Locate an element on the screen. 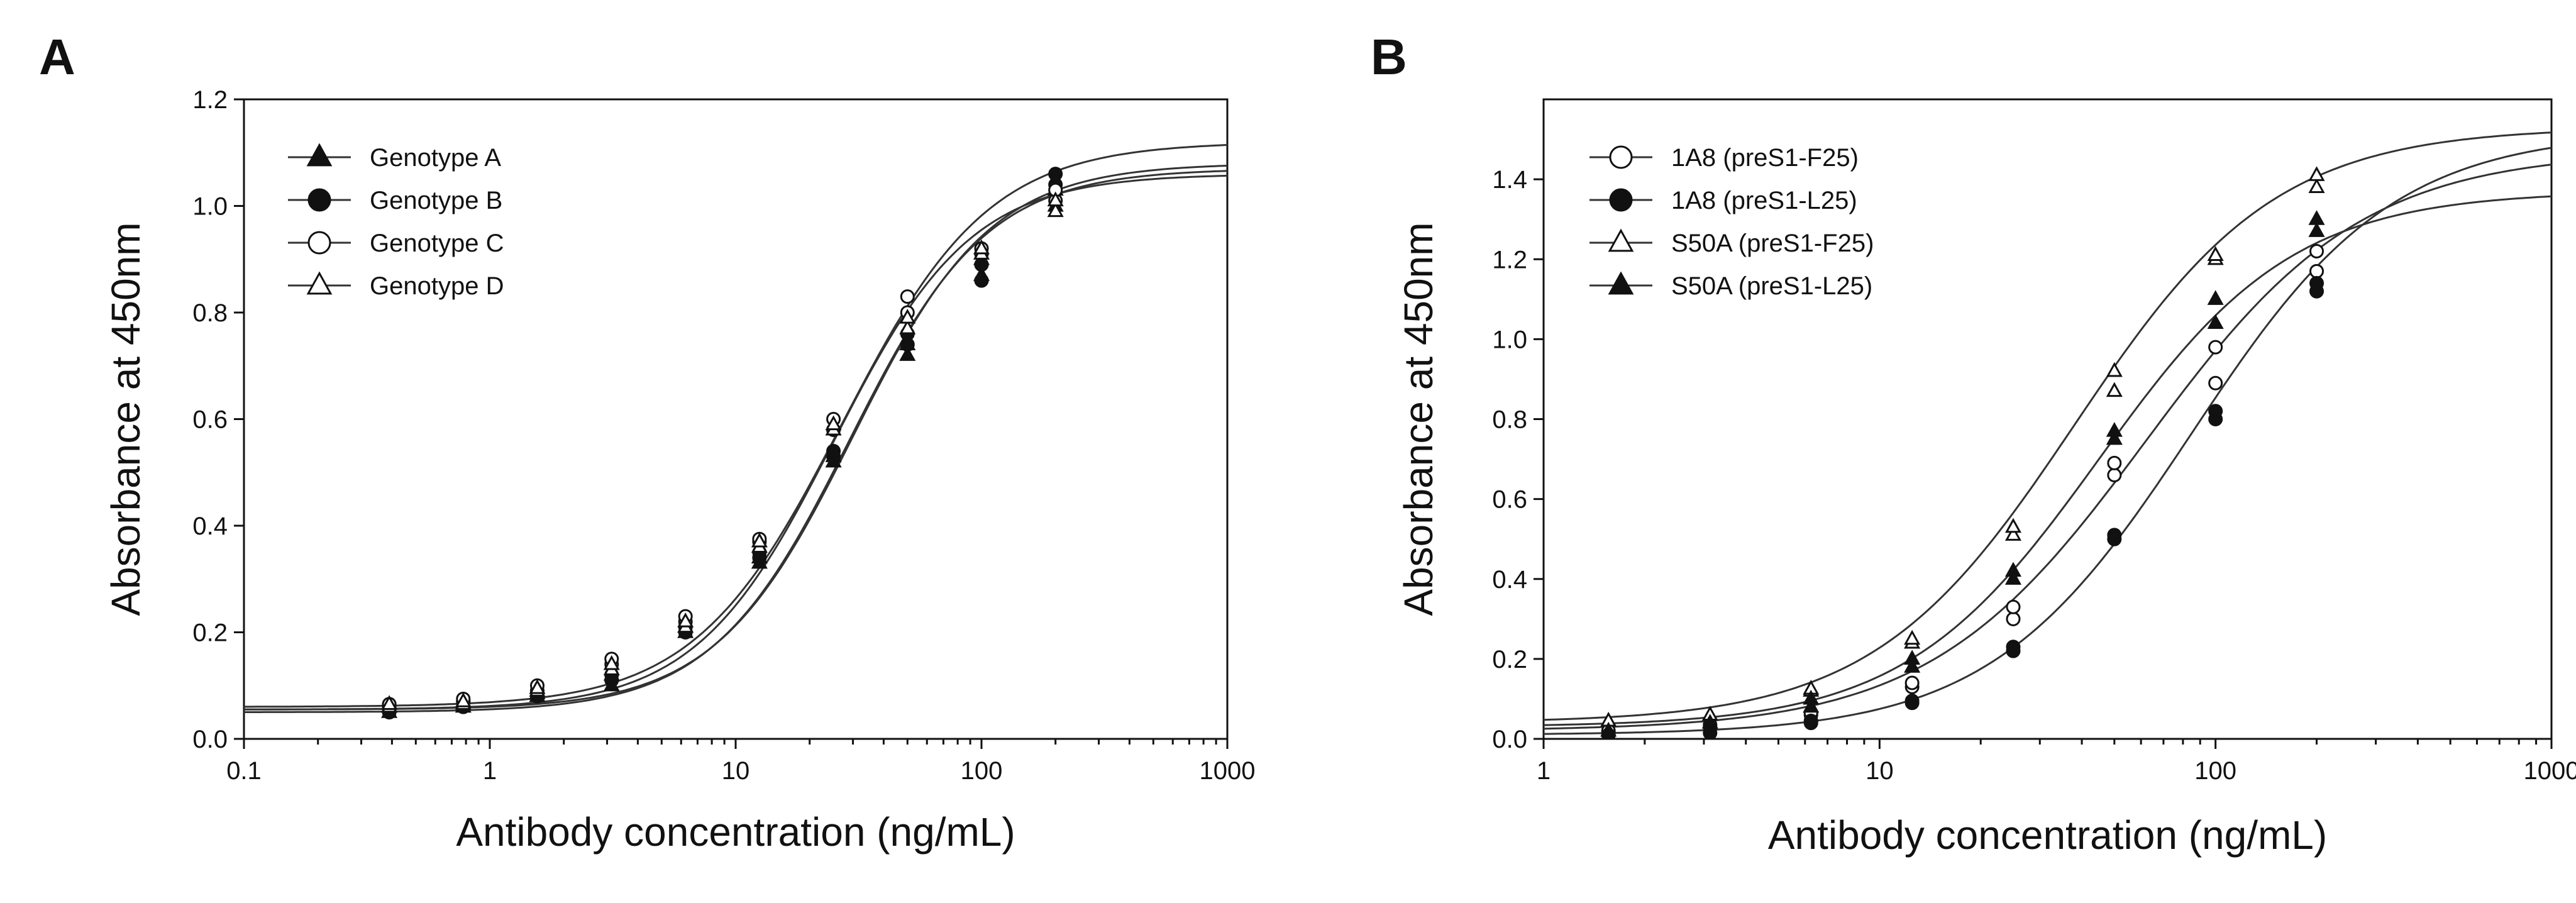 This screenshot has height=903, width=2576. series-1a8-pres1-l25 is located at coordinates (1962, 507).